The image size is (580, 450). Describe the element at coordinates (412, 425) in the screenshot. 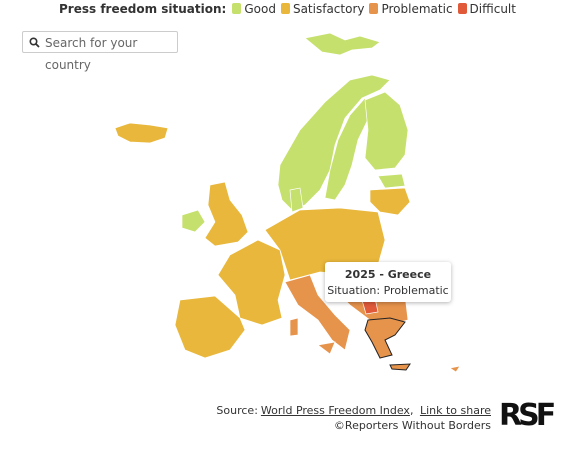

I see `credit: ©Reporters Without Borders` at that location.